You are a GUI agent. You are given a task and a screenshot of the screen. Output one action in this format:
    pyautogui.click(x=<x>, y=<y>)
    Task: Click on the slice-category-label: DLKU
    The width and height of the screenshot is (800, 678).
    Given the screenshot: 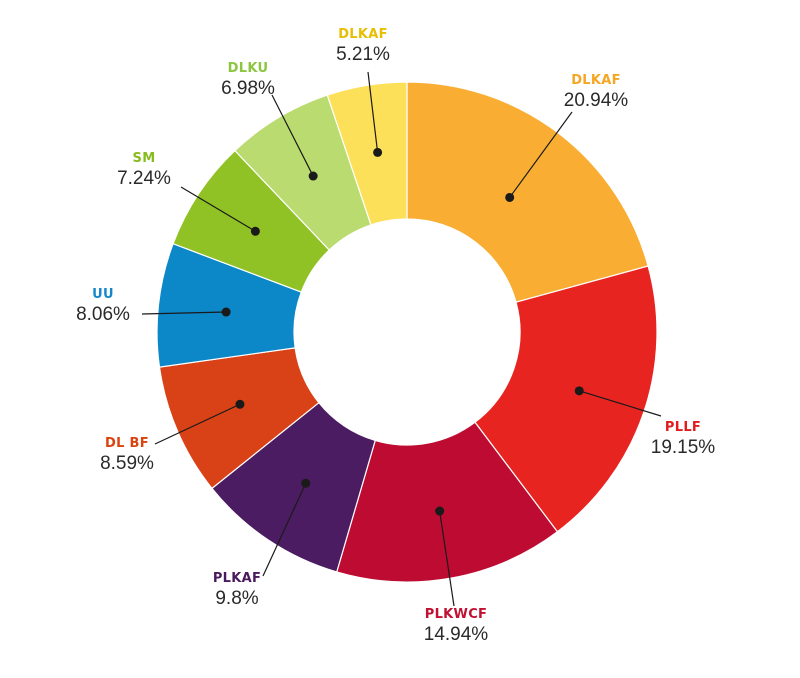 What is the action you would take?
    pyautogui.click(x=248, y=68)
    